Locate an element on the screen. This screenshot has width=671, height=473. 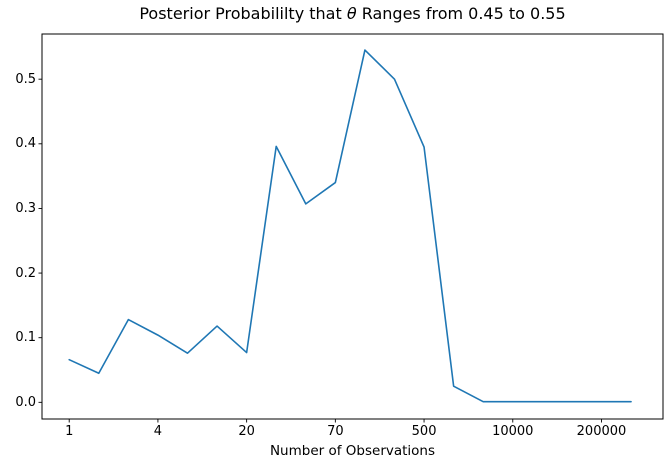
x-axis-label: Number of Observations is located at coordinates (352, 451).